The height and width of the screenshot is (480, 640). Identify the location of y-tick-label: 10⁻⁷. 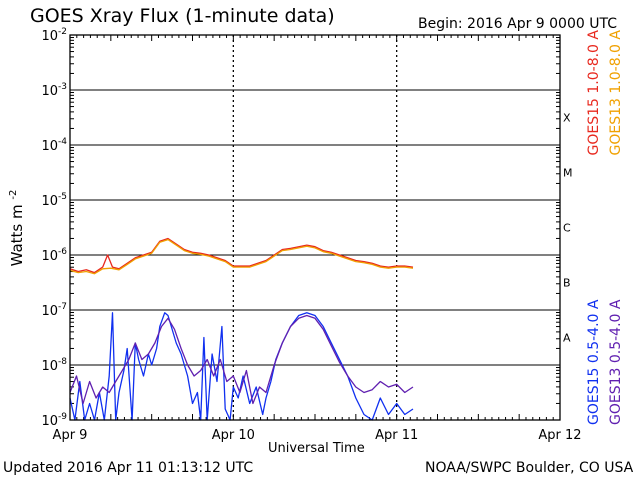
(54, 310).